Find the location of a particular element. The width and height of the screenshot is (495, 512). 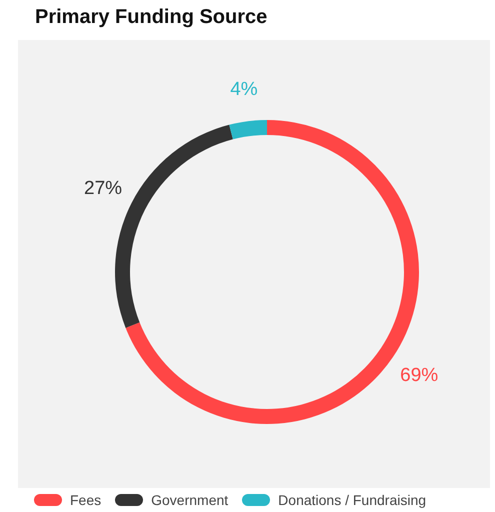

data-label: 69% is located at coordinates (419, 375).